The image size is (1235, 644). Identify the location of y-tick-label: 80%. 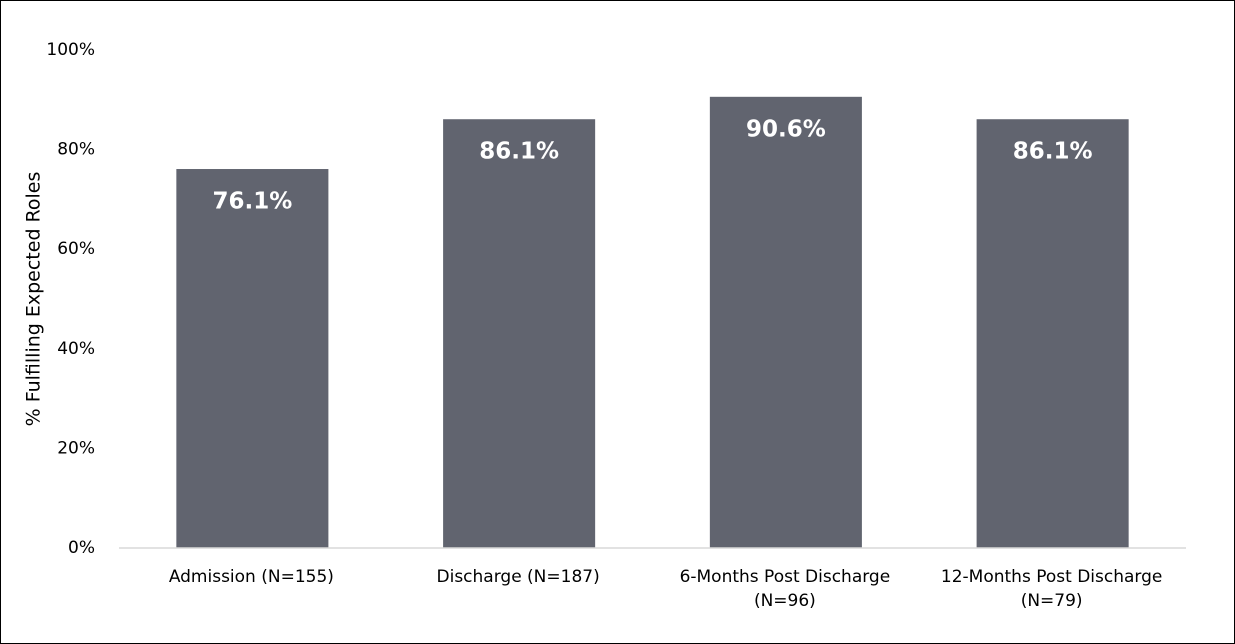
(76, 150).